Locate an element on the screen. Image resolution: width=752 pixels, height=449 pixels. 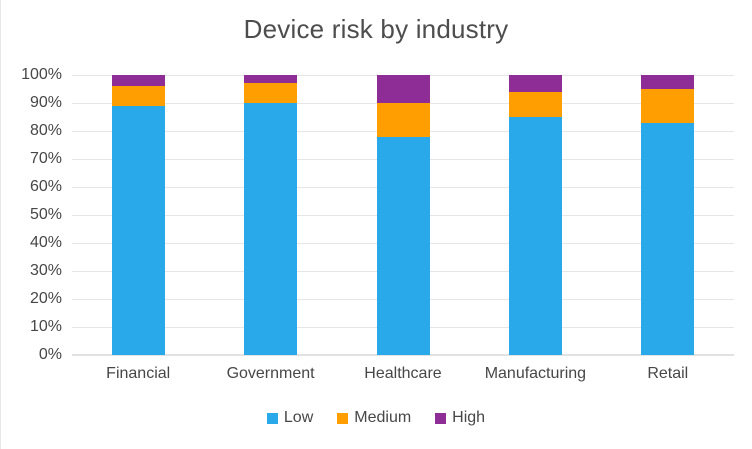
legend: Low Medium High is located at coordinates (376, 418).